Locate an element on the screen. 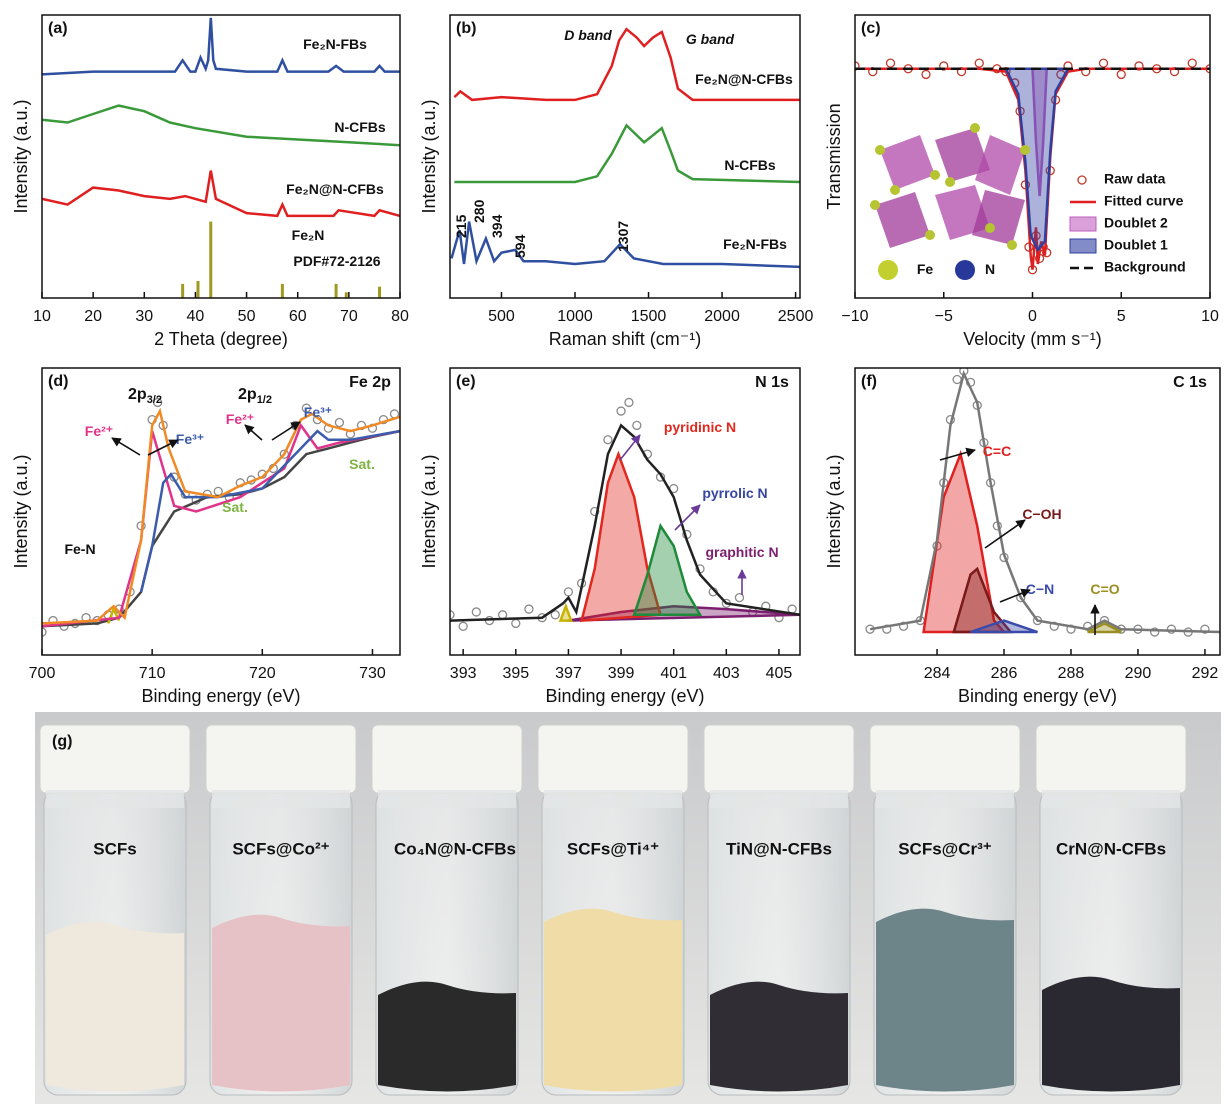  annotation-text: 1307 is located at coordinates (623, 236).